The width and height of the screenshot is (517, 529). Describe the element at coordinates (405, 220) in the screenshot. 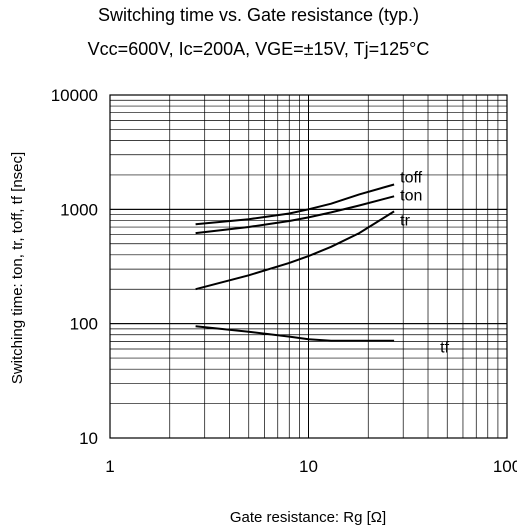

I see `series-label-tr: tr` at that location.